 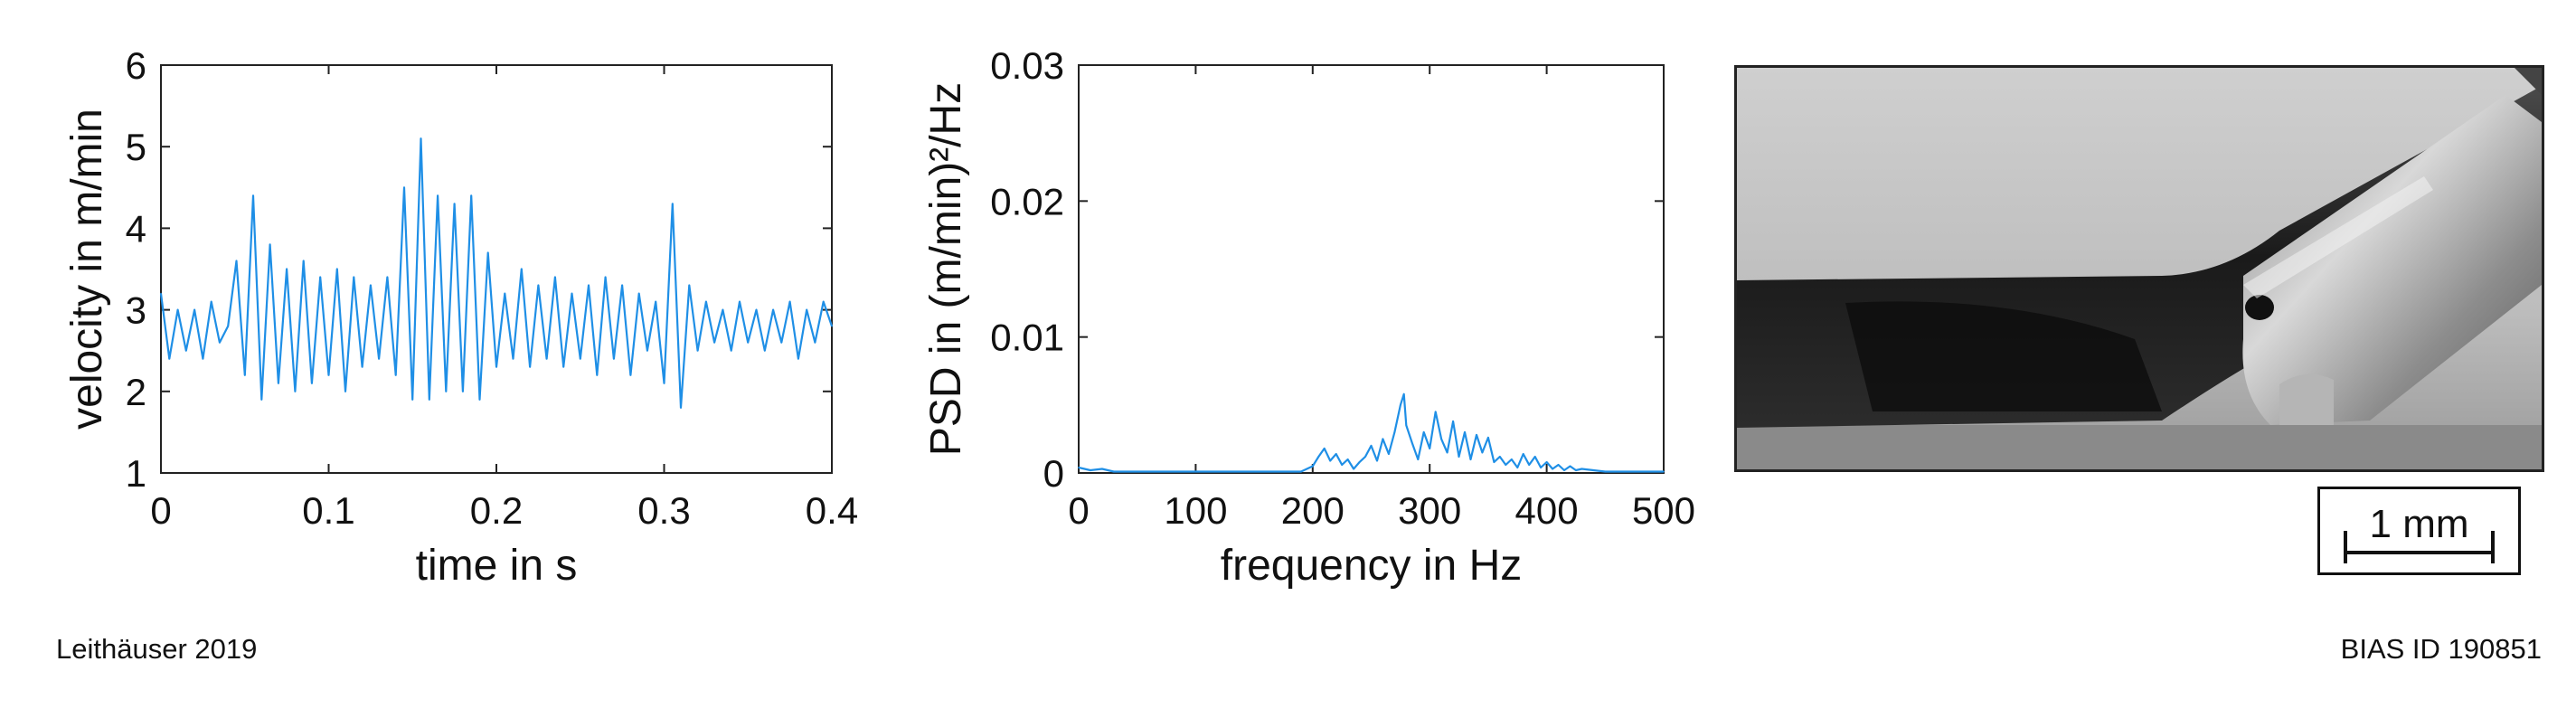 I want to click on x-tick-label: 0.4, so click(x=832, y=510).